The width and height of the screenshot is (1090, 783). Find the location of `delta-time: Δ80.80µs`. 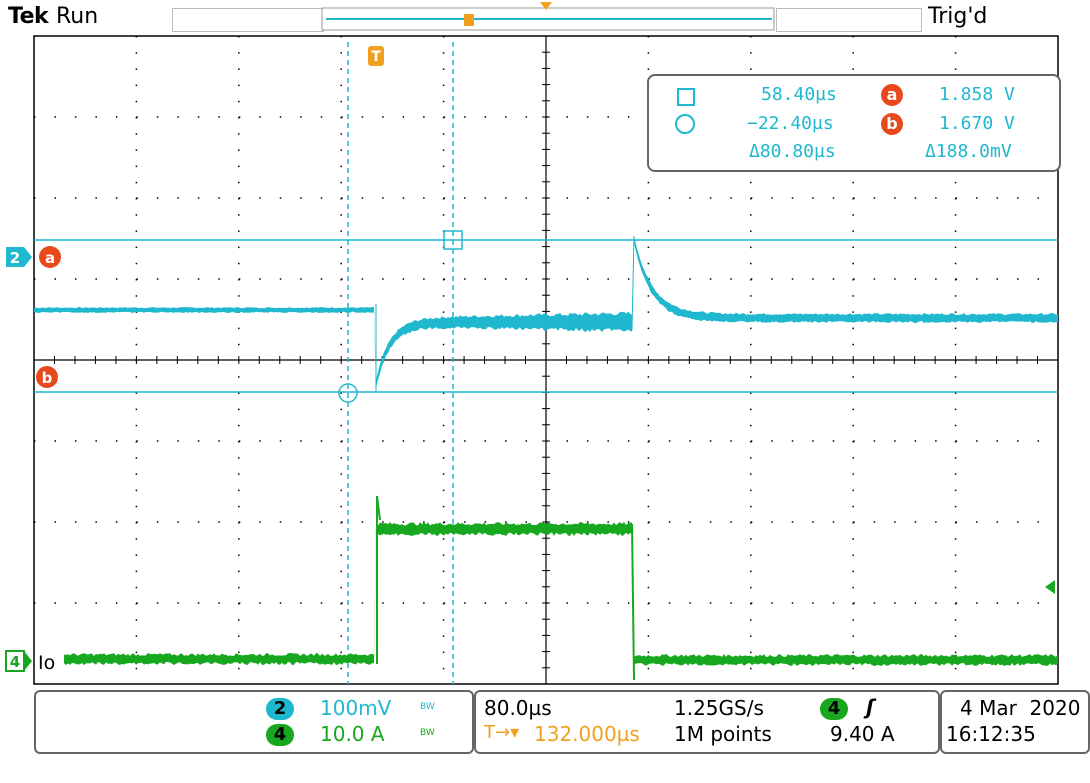

delta-time: Δ80.80µs is located at coordinates (792, 151).